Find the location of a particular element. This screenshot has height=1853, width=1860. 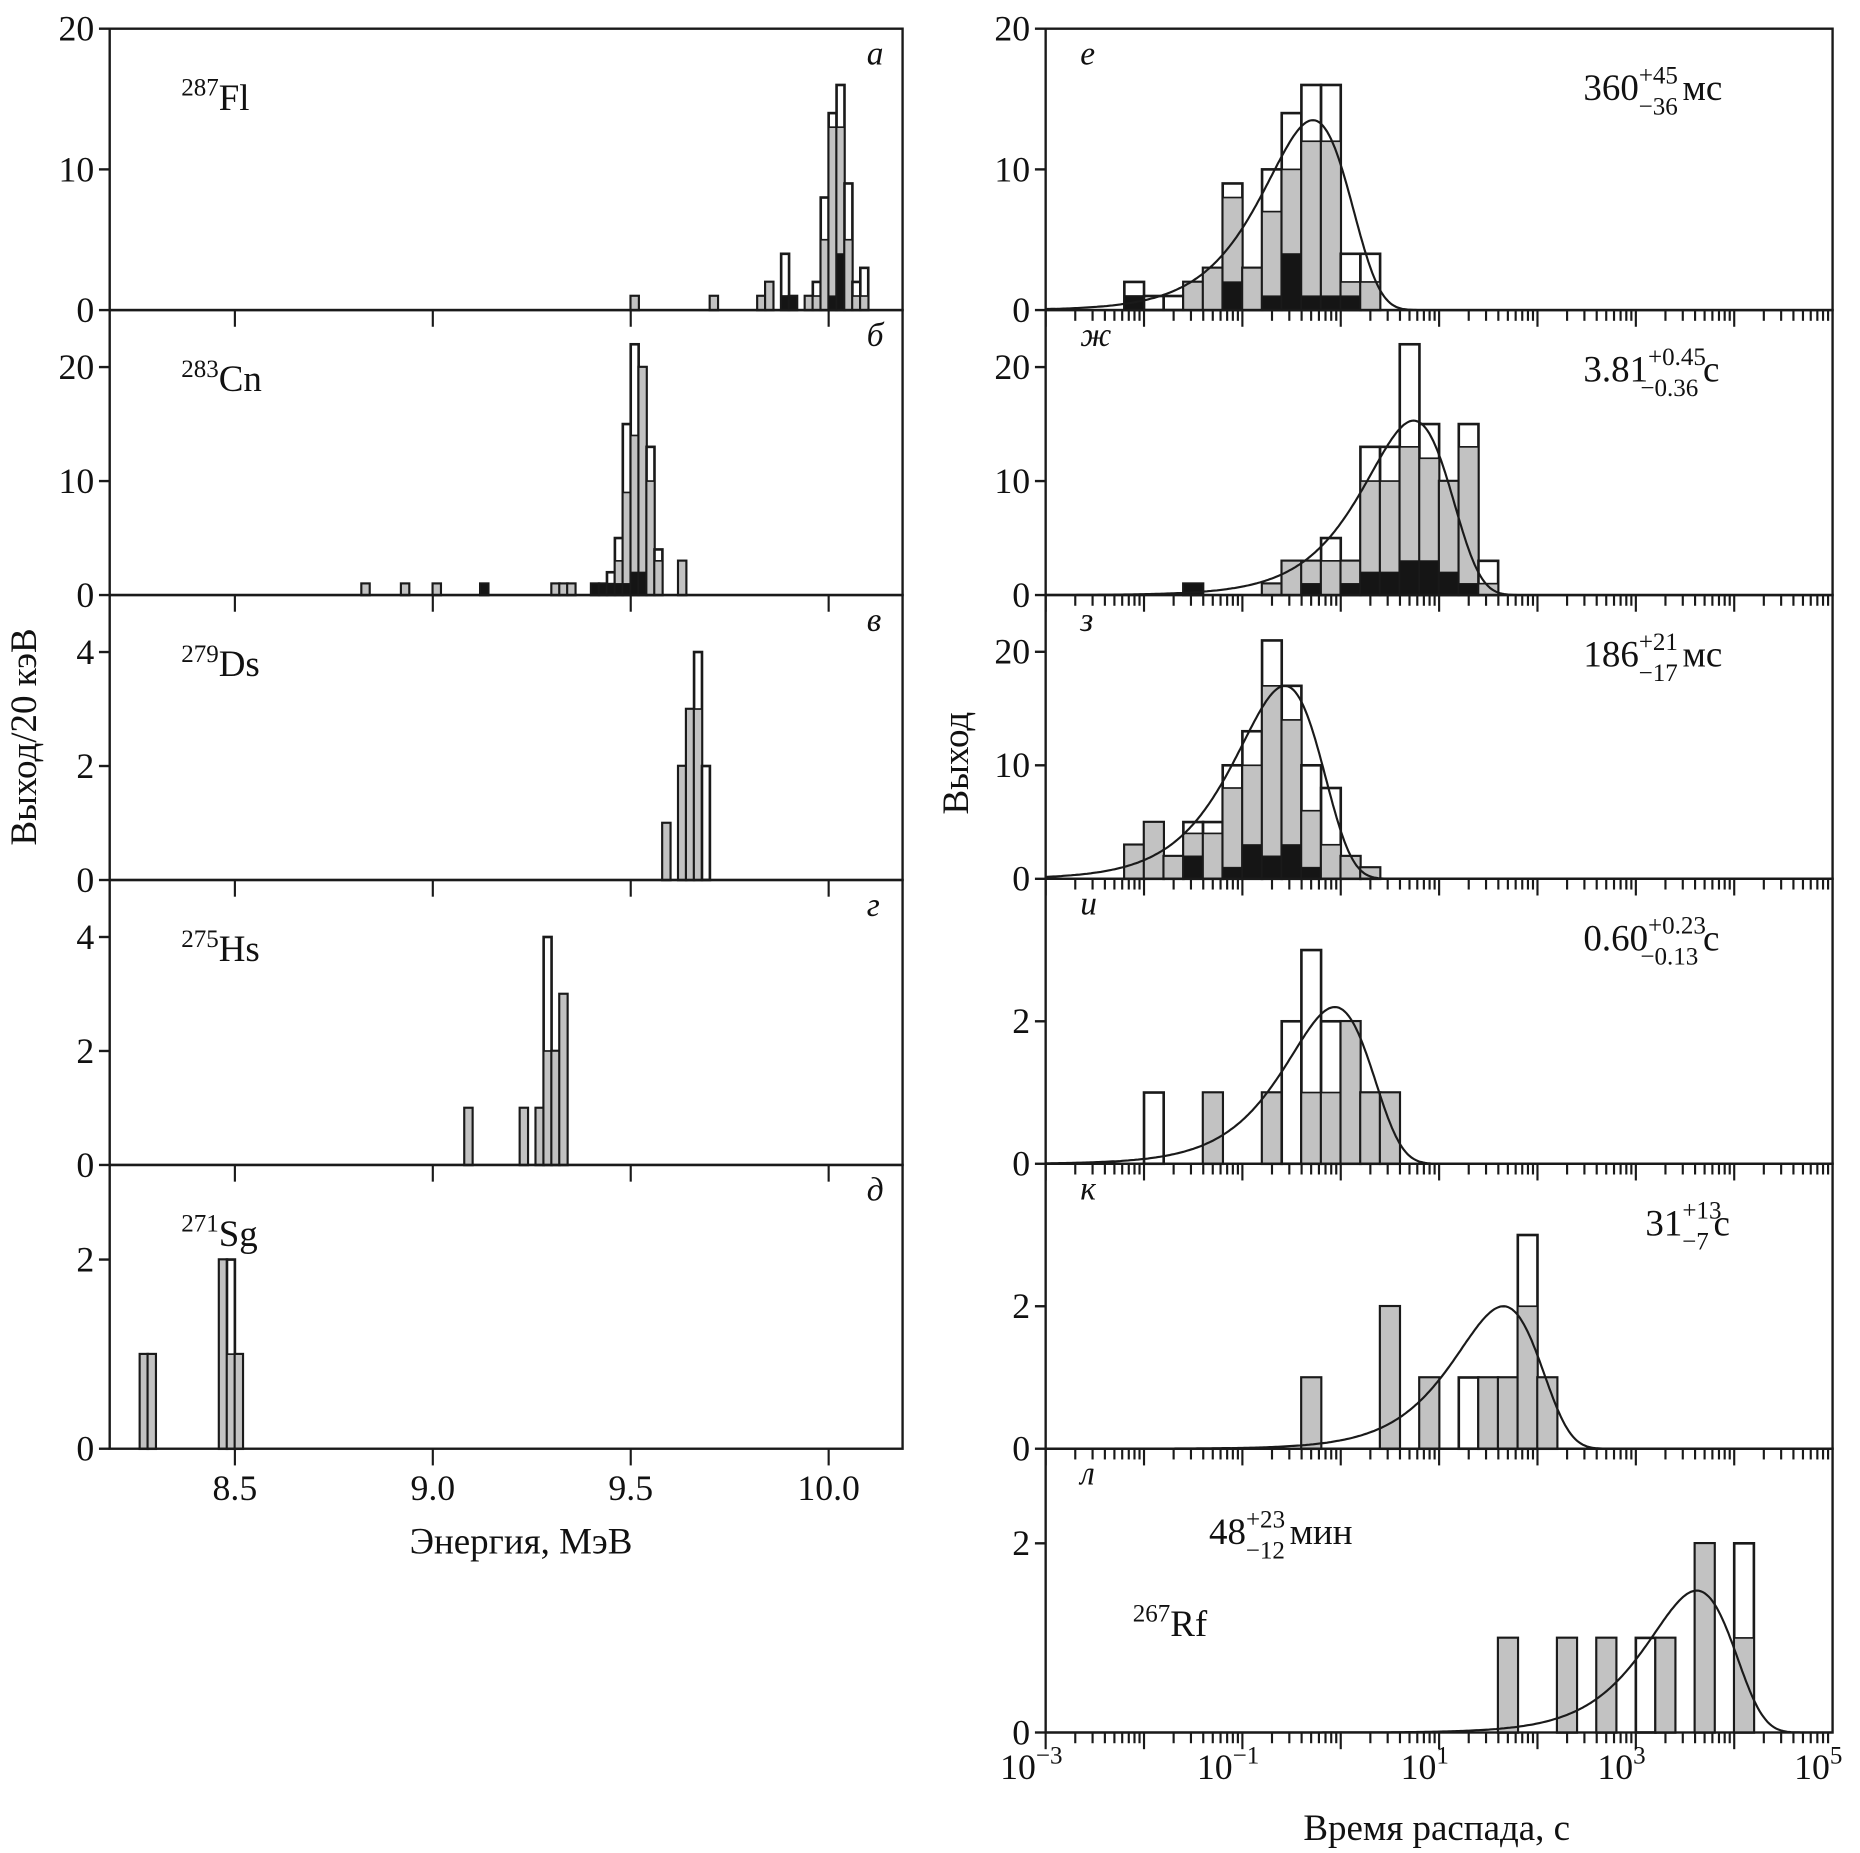

isotope-symbol: Fl is located at coordinates (234, 97).